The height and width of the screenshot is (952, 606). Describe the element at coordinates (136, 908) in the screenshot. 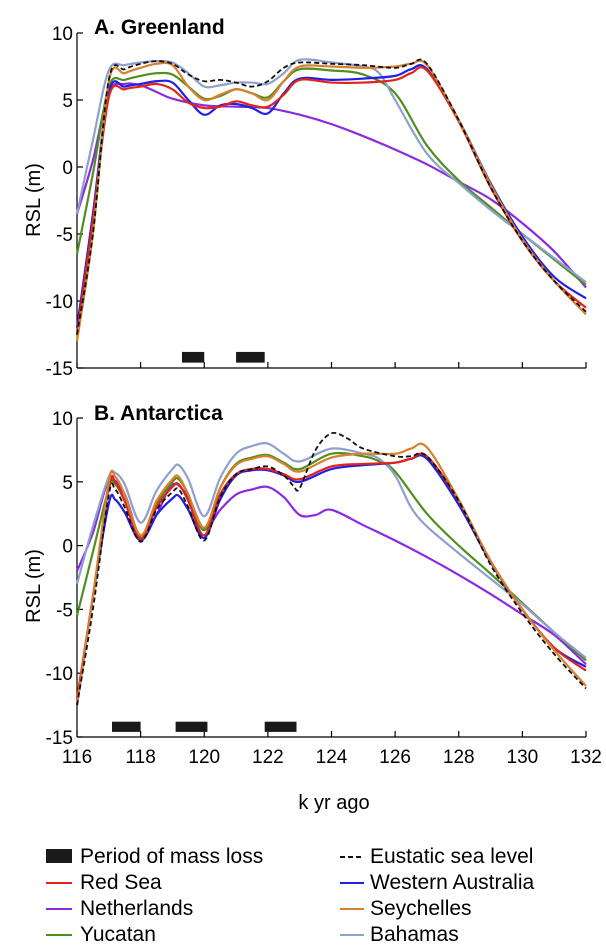

I see `legend-label-netherlands: Netherlands` at that location.